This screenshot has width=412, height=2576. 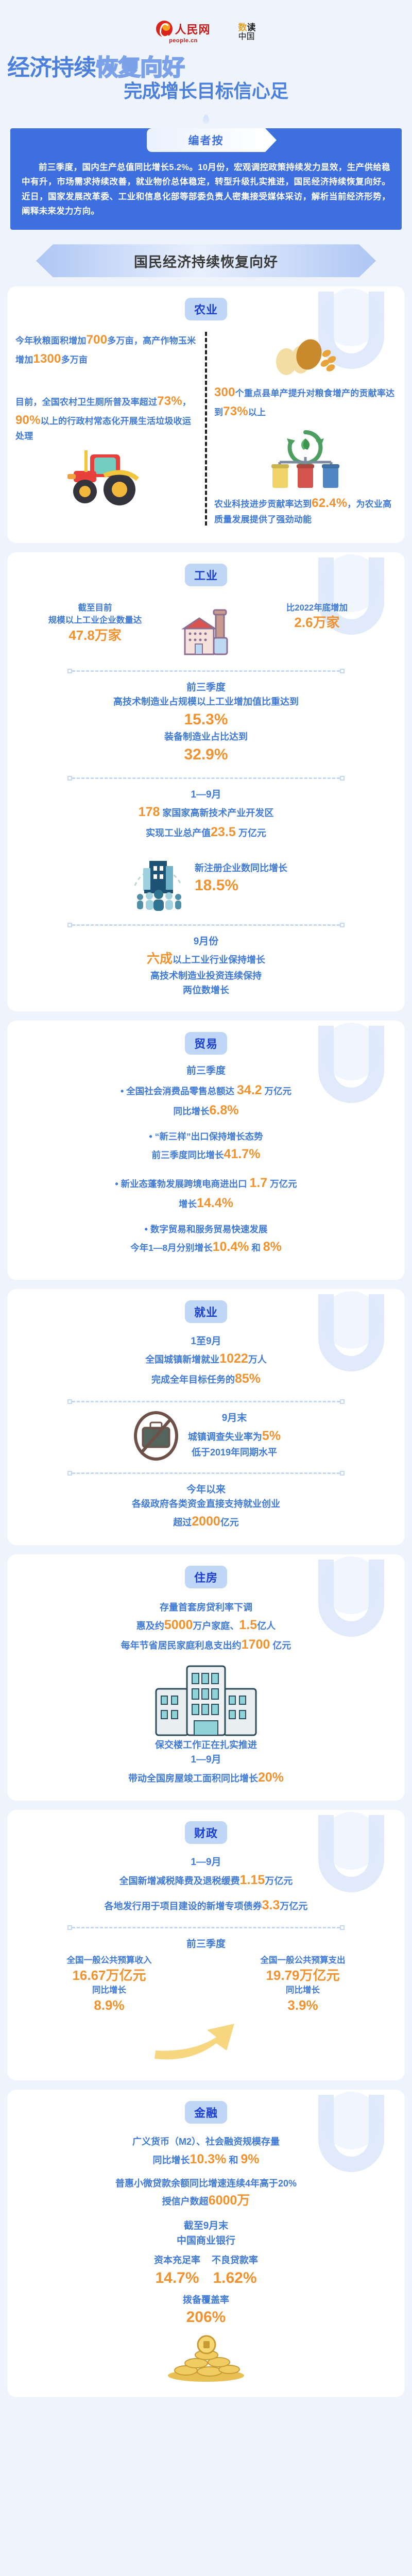 I want to click on trade-cb-pre: 新业态蓬勃发展跨境电商进出口, so click(x=185, y=1185).